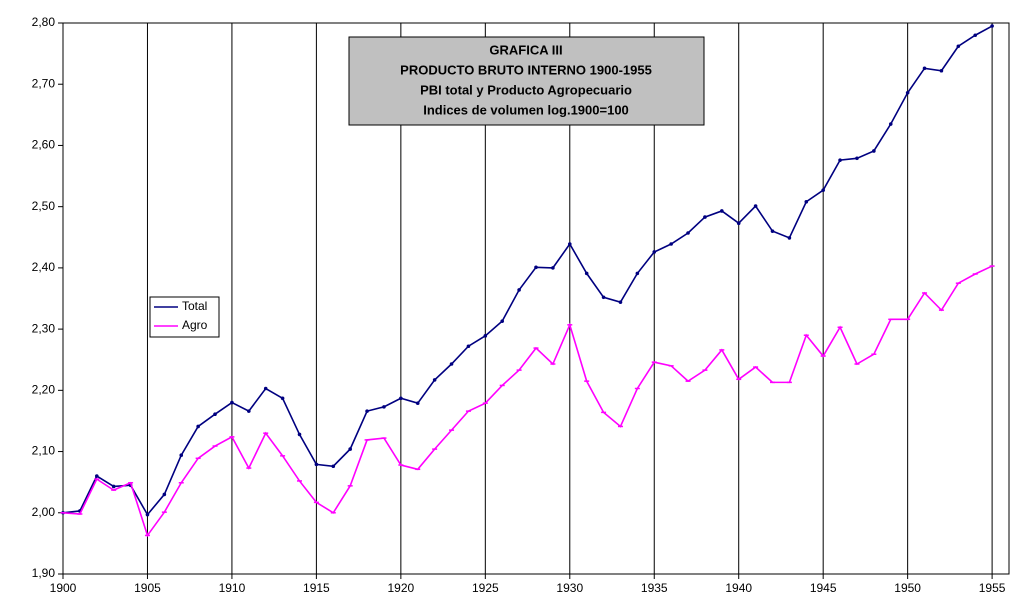 The width and height of the screenshot is (1020, 612). Describe the element at coordinates (526, 89) in the screenshot. I see `chart-title: PBI total y Producto Agropecuario` at that location.